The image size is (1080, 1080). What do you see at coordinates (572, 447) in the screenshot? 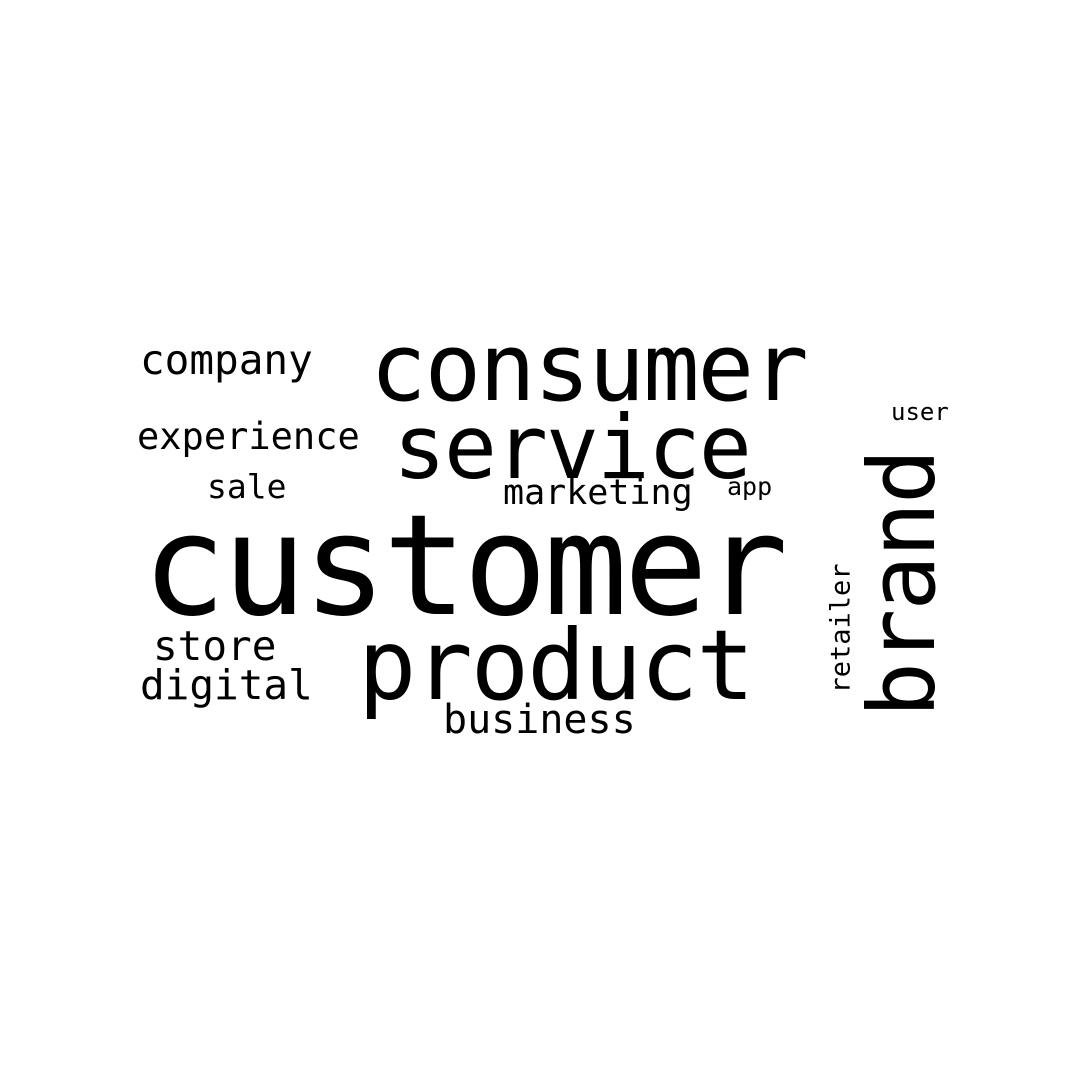
I see `word-service: service` at bounding box center [572, 447].